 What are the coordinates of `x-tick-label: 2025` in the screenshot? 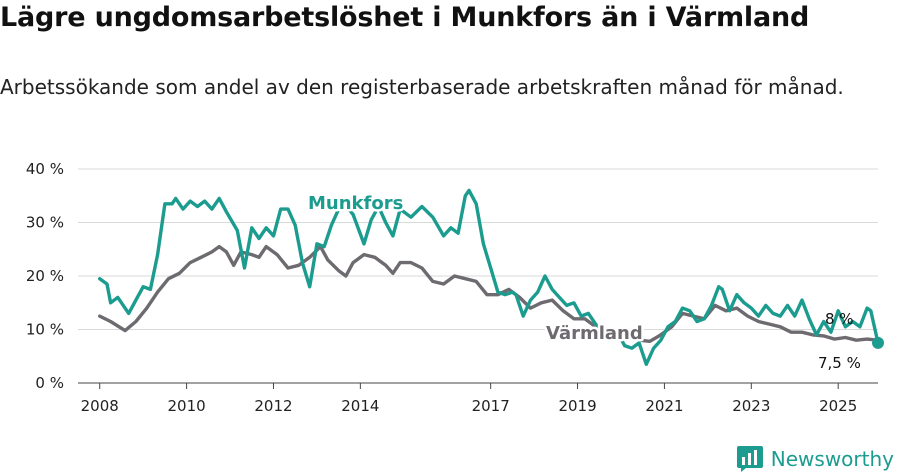 It's located at (838, 406).